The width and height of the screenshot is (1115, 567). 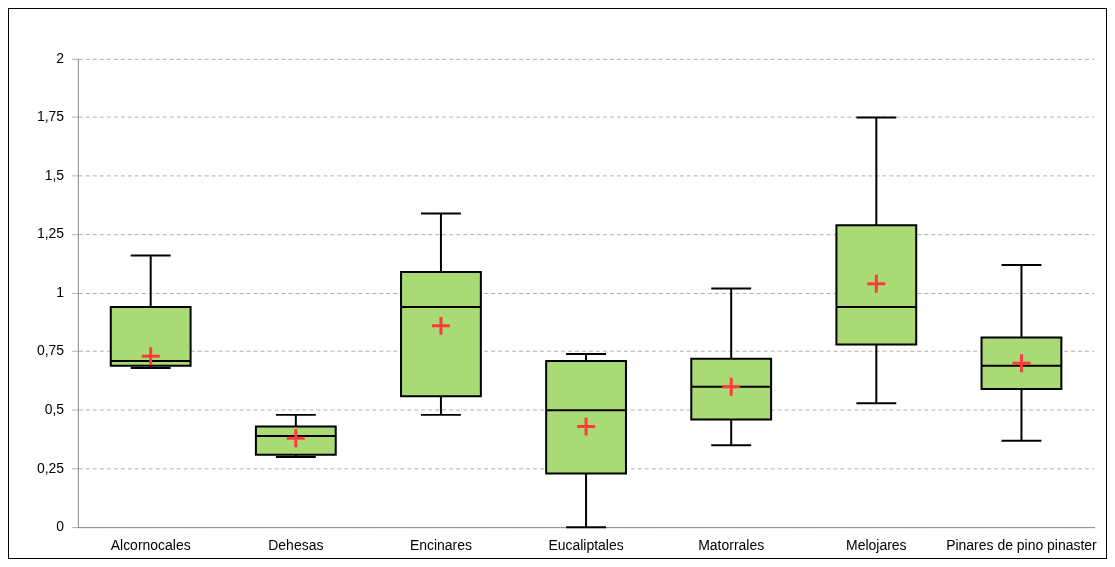 I want to click on x-tick-label: Alcornocales, so click(x=150, y=545).